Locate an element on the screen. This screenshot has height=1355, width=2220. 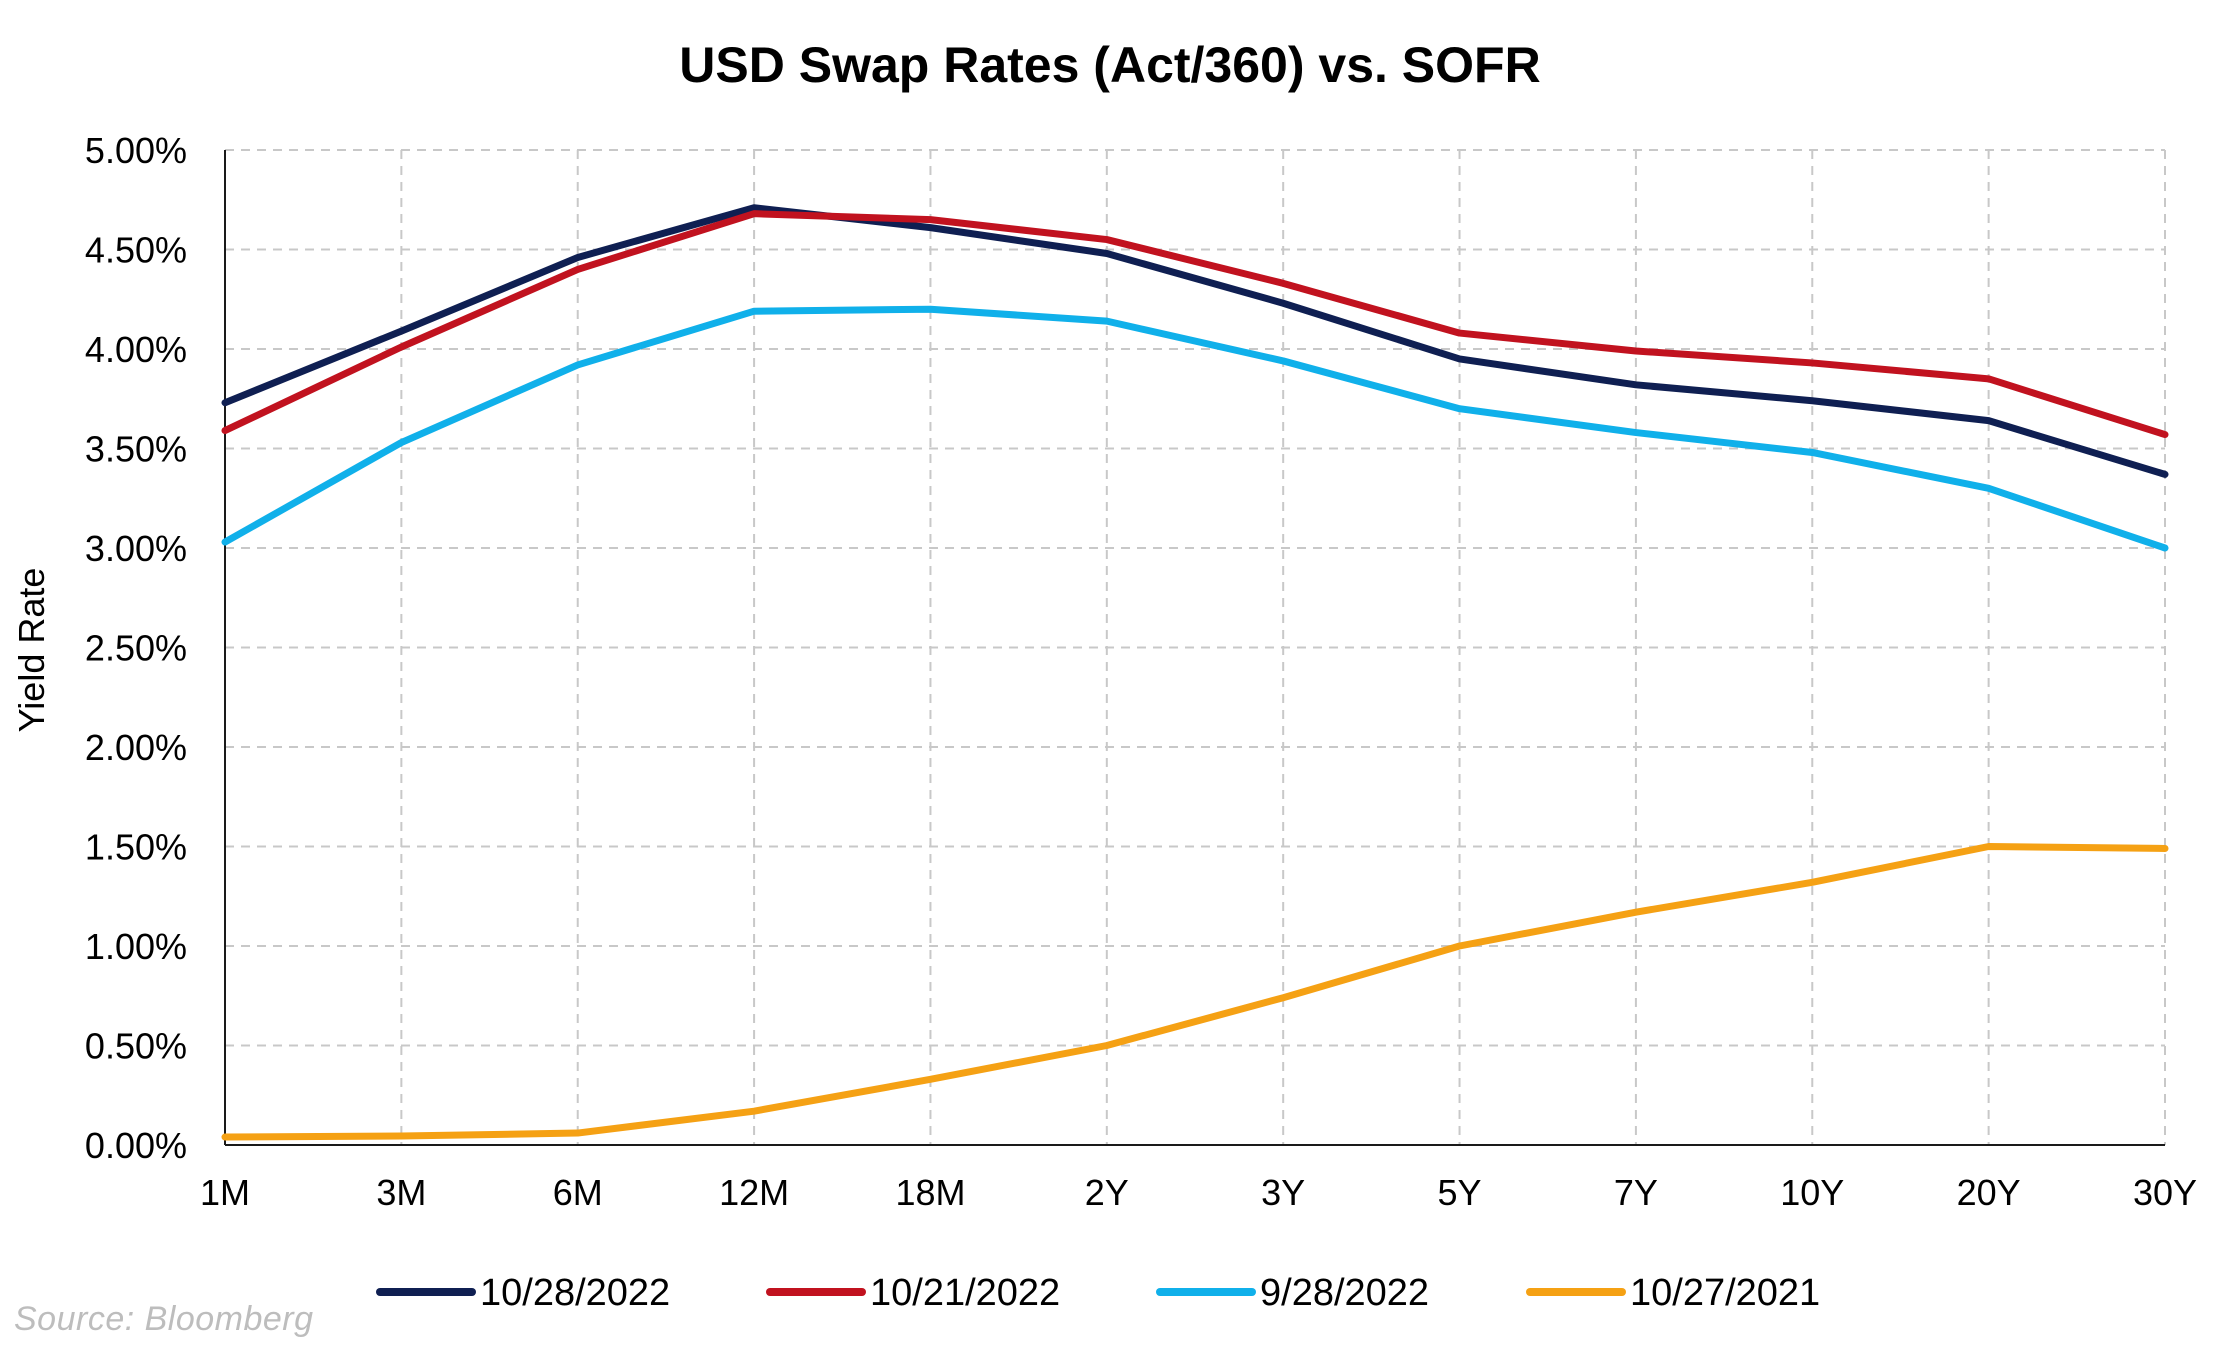
legend-label: 10/27/2021 is located at coordinates (1725, 1293).